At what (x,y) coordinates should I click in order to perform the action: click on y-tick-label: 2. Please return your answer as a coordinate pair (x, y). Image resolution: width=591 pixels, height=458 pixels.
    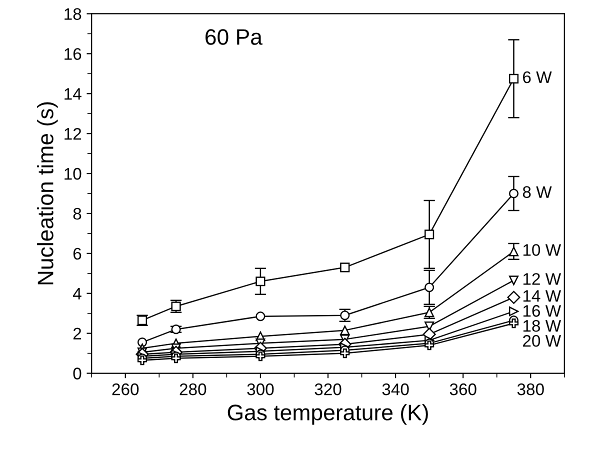
    Looking at the image, I should click on (77, 334).